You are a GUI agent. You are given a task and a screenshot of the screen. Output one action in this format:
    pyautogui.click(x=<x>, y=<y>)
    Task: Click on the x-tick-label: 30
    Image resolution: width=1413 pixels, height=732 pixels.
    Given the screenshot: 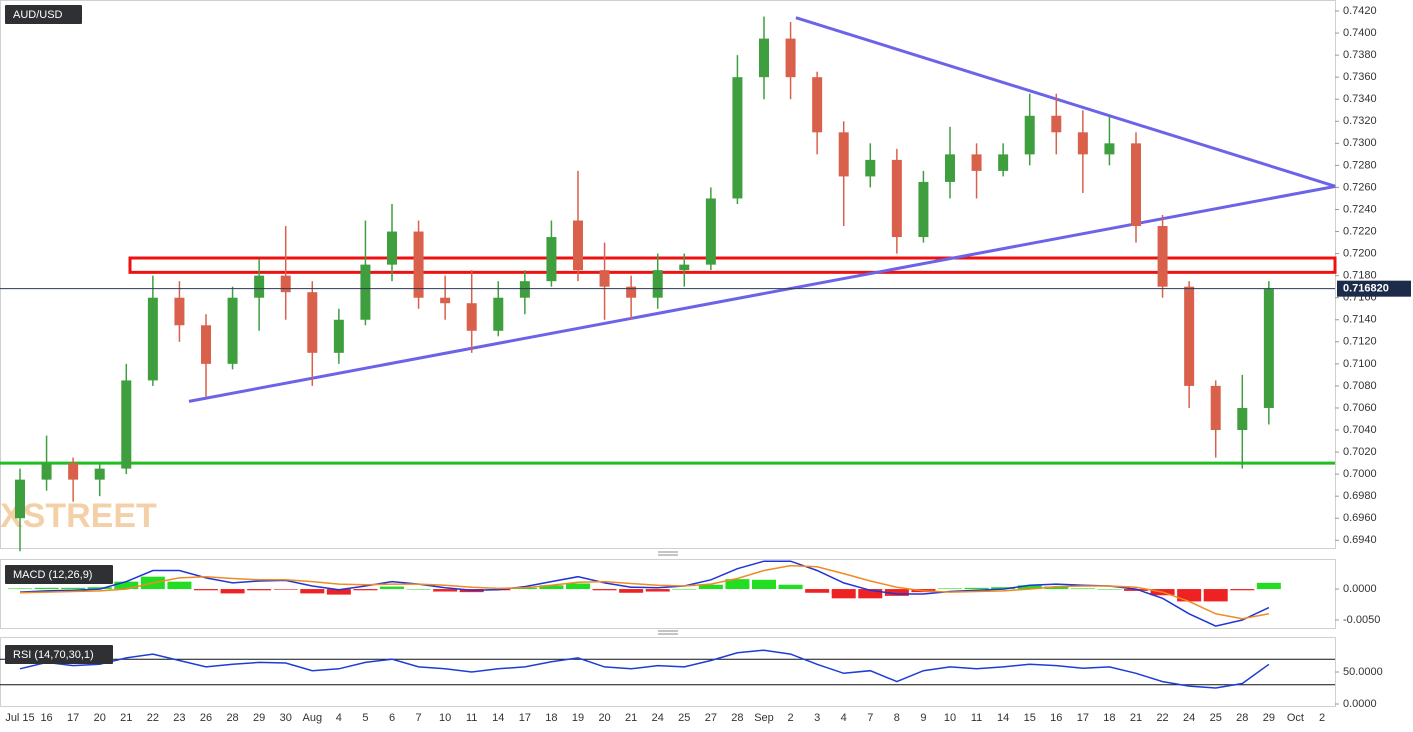 What is the action you would take?
    pyautogui.click(x=286, y=718)
    